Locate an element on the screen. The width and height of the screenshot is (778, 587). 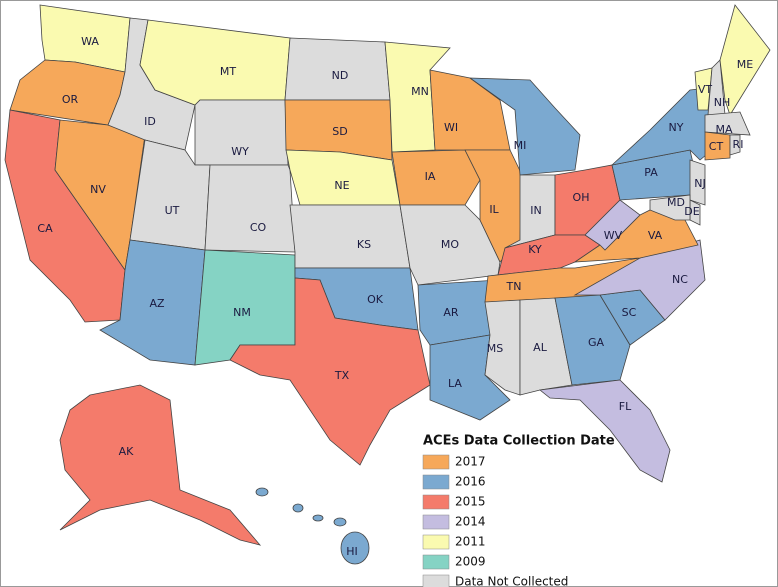
state-label: ME is located at coordinates (745, 64).